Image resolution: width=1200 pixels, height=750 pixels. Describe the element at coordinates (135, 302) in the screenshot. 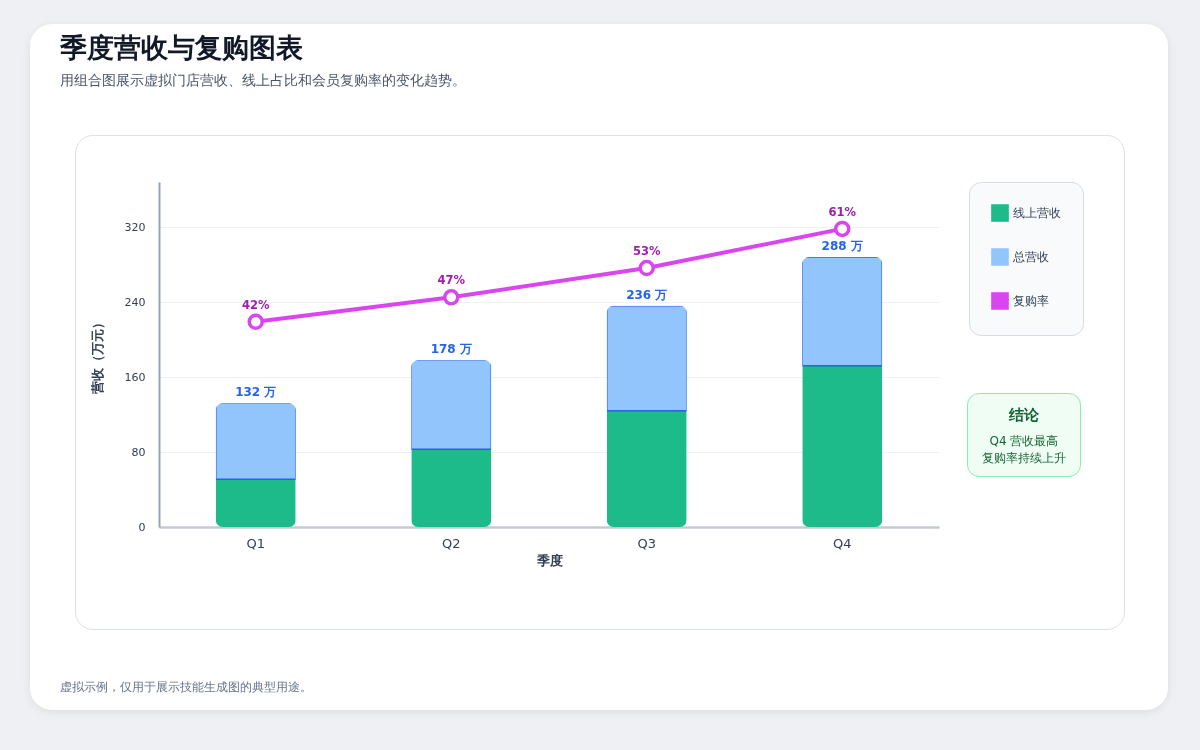

I see `y-tick-label: 240` at that location.